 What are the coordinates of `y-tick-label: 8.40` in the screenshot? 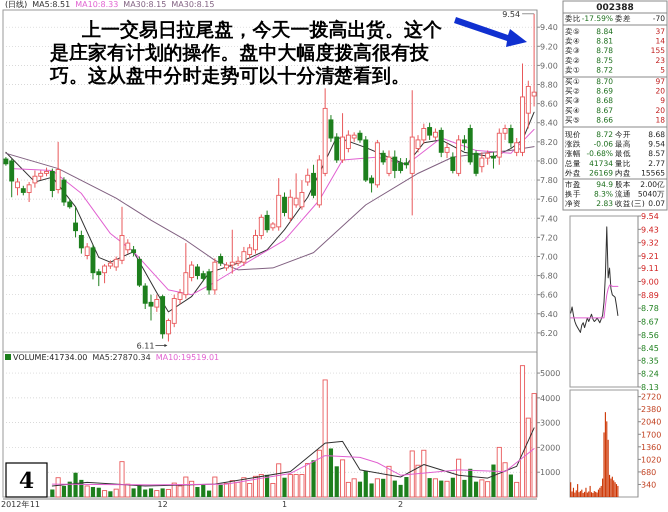 It's located at (549, 123).